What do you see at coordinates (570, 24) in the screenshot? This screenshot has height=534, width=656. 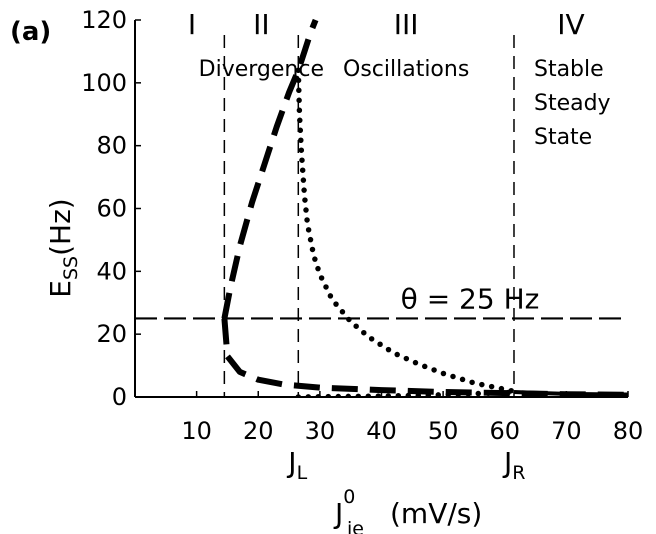 I see `region-numeral: IV` at bounding box center [570, 24].